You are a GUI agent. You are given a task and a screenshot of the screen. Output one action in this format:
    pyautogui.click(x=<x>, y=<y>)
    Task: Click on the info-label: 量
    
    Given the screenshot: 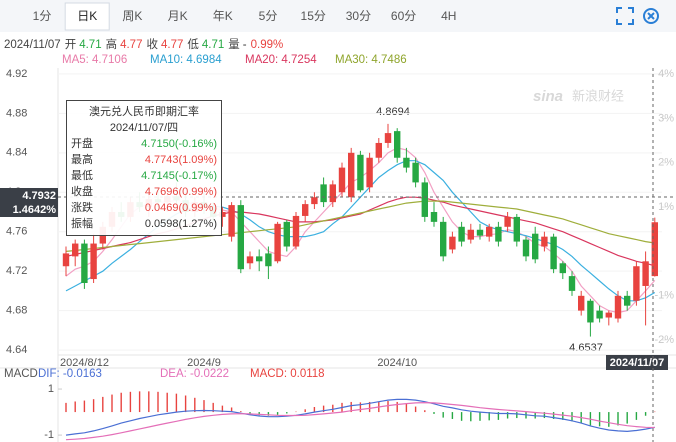 What is the action you would take?
    pyautogui.click(x=234, y=44)
    